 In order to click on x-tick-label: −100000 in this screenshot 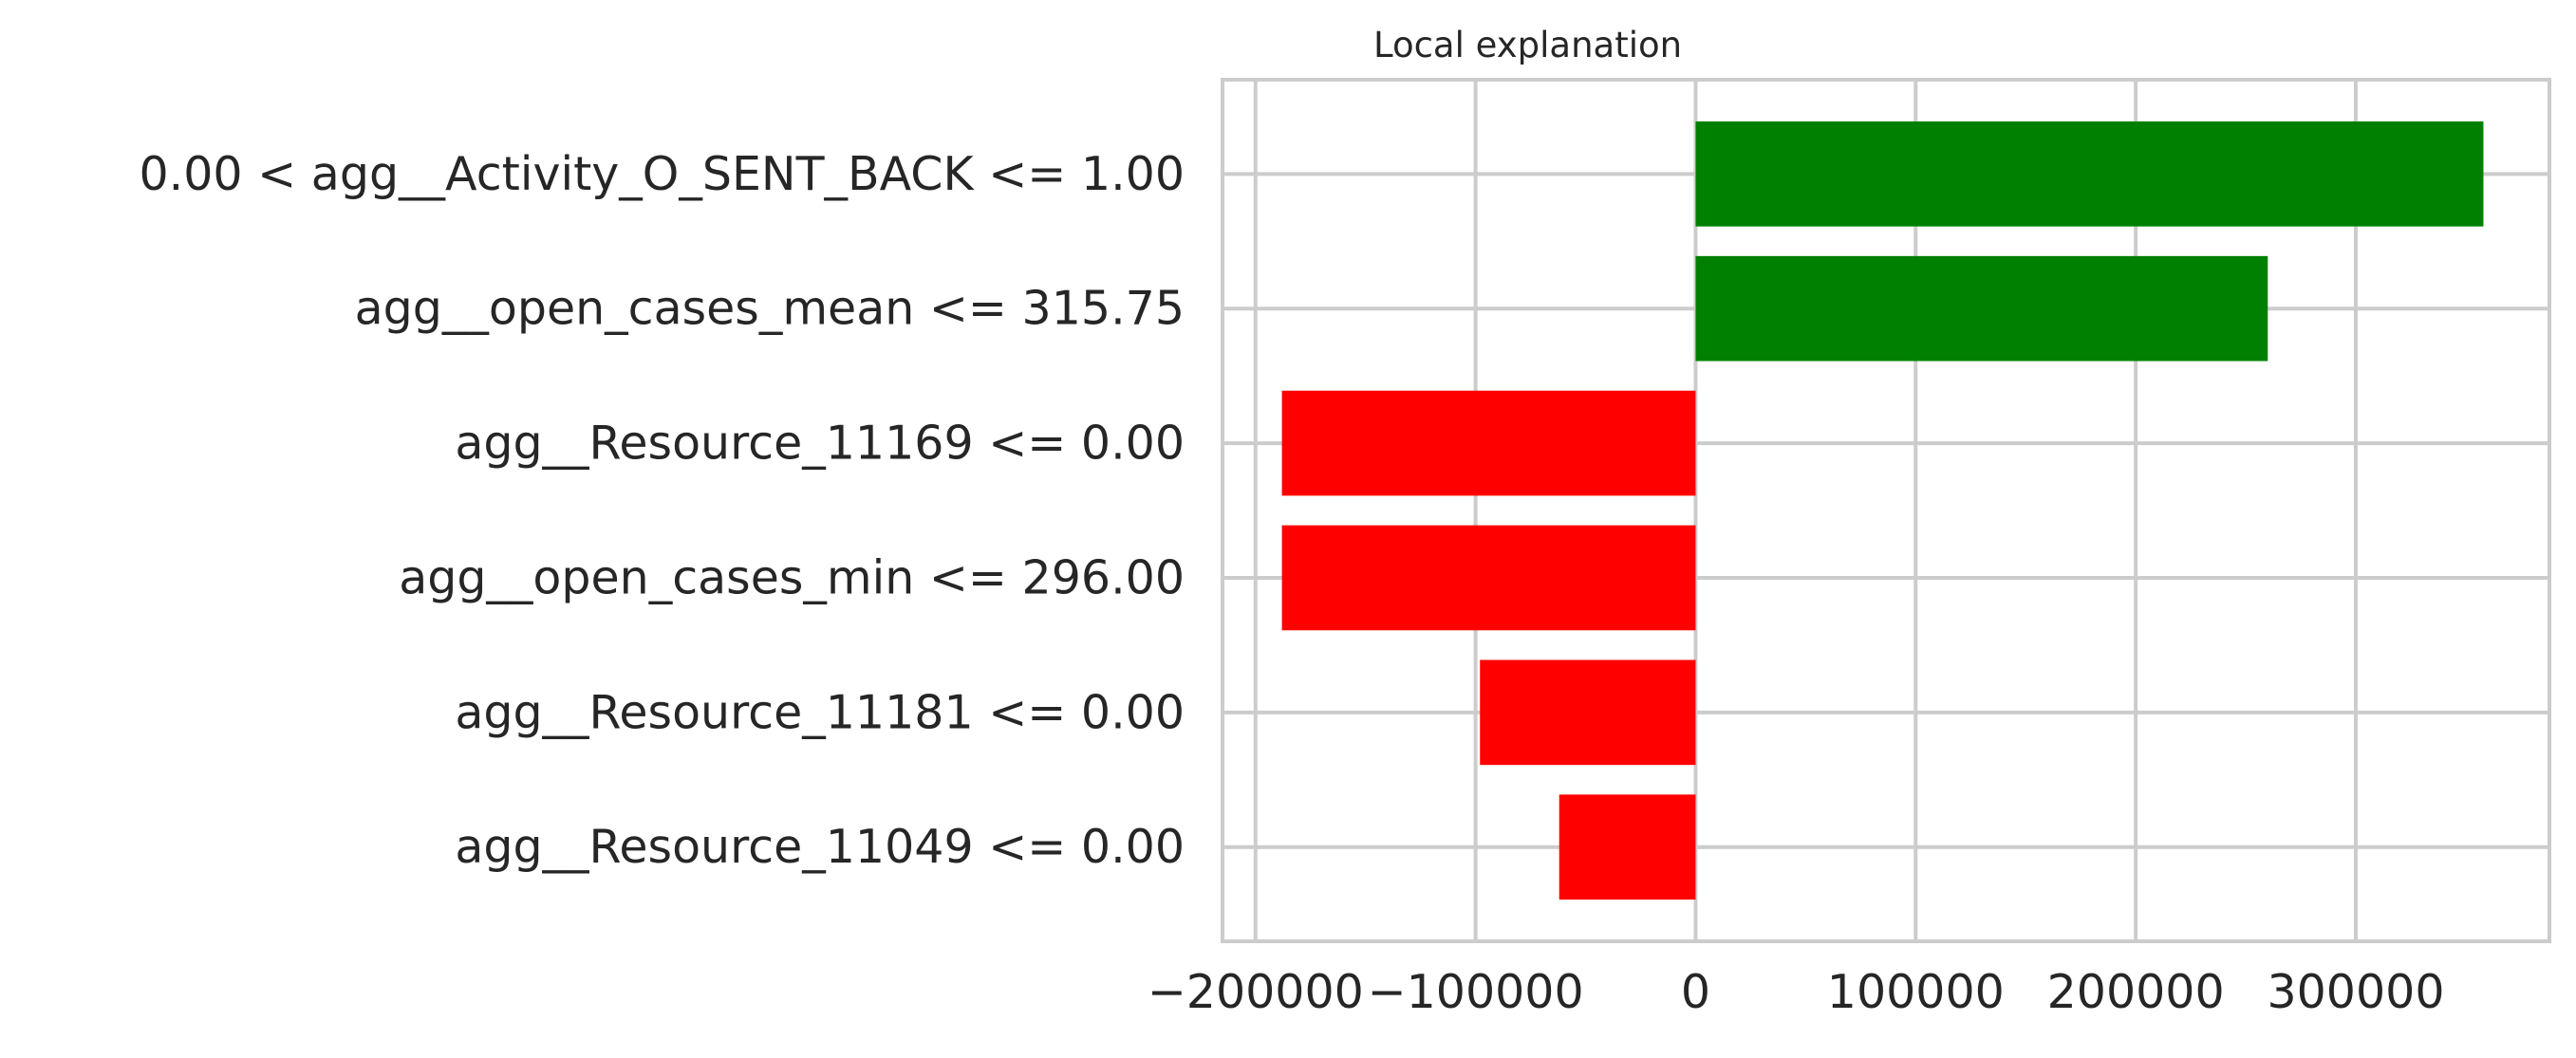, I will do `click(1476, 992)`.